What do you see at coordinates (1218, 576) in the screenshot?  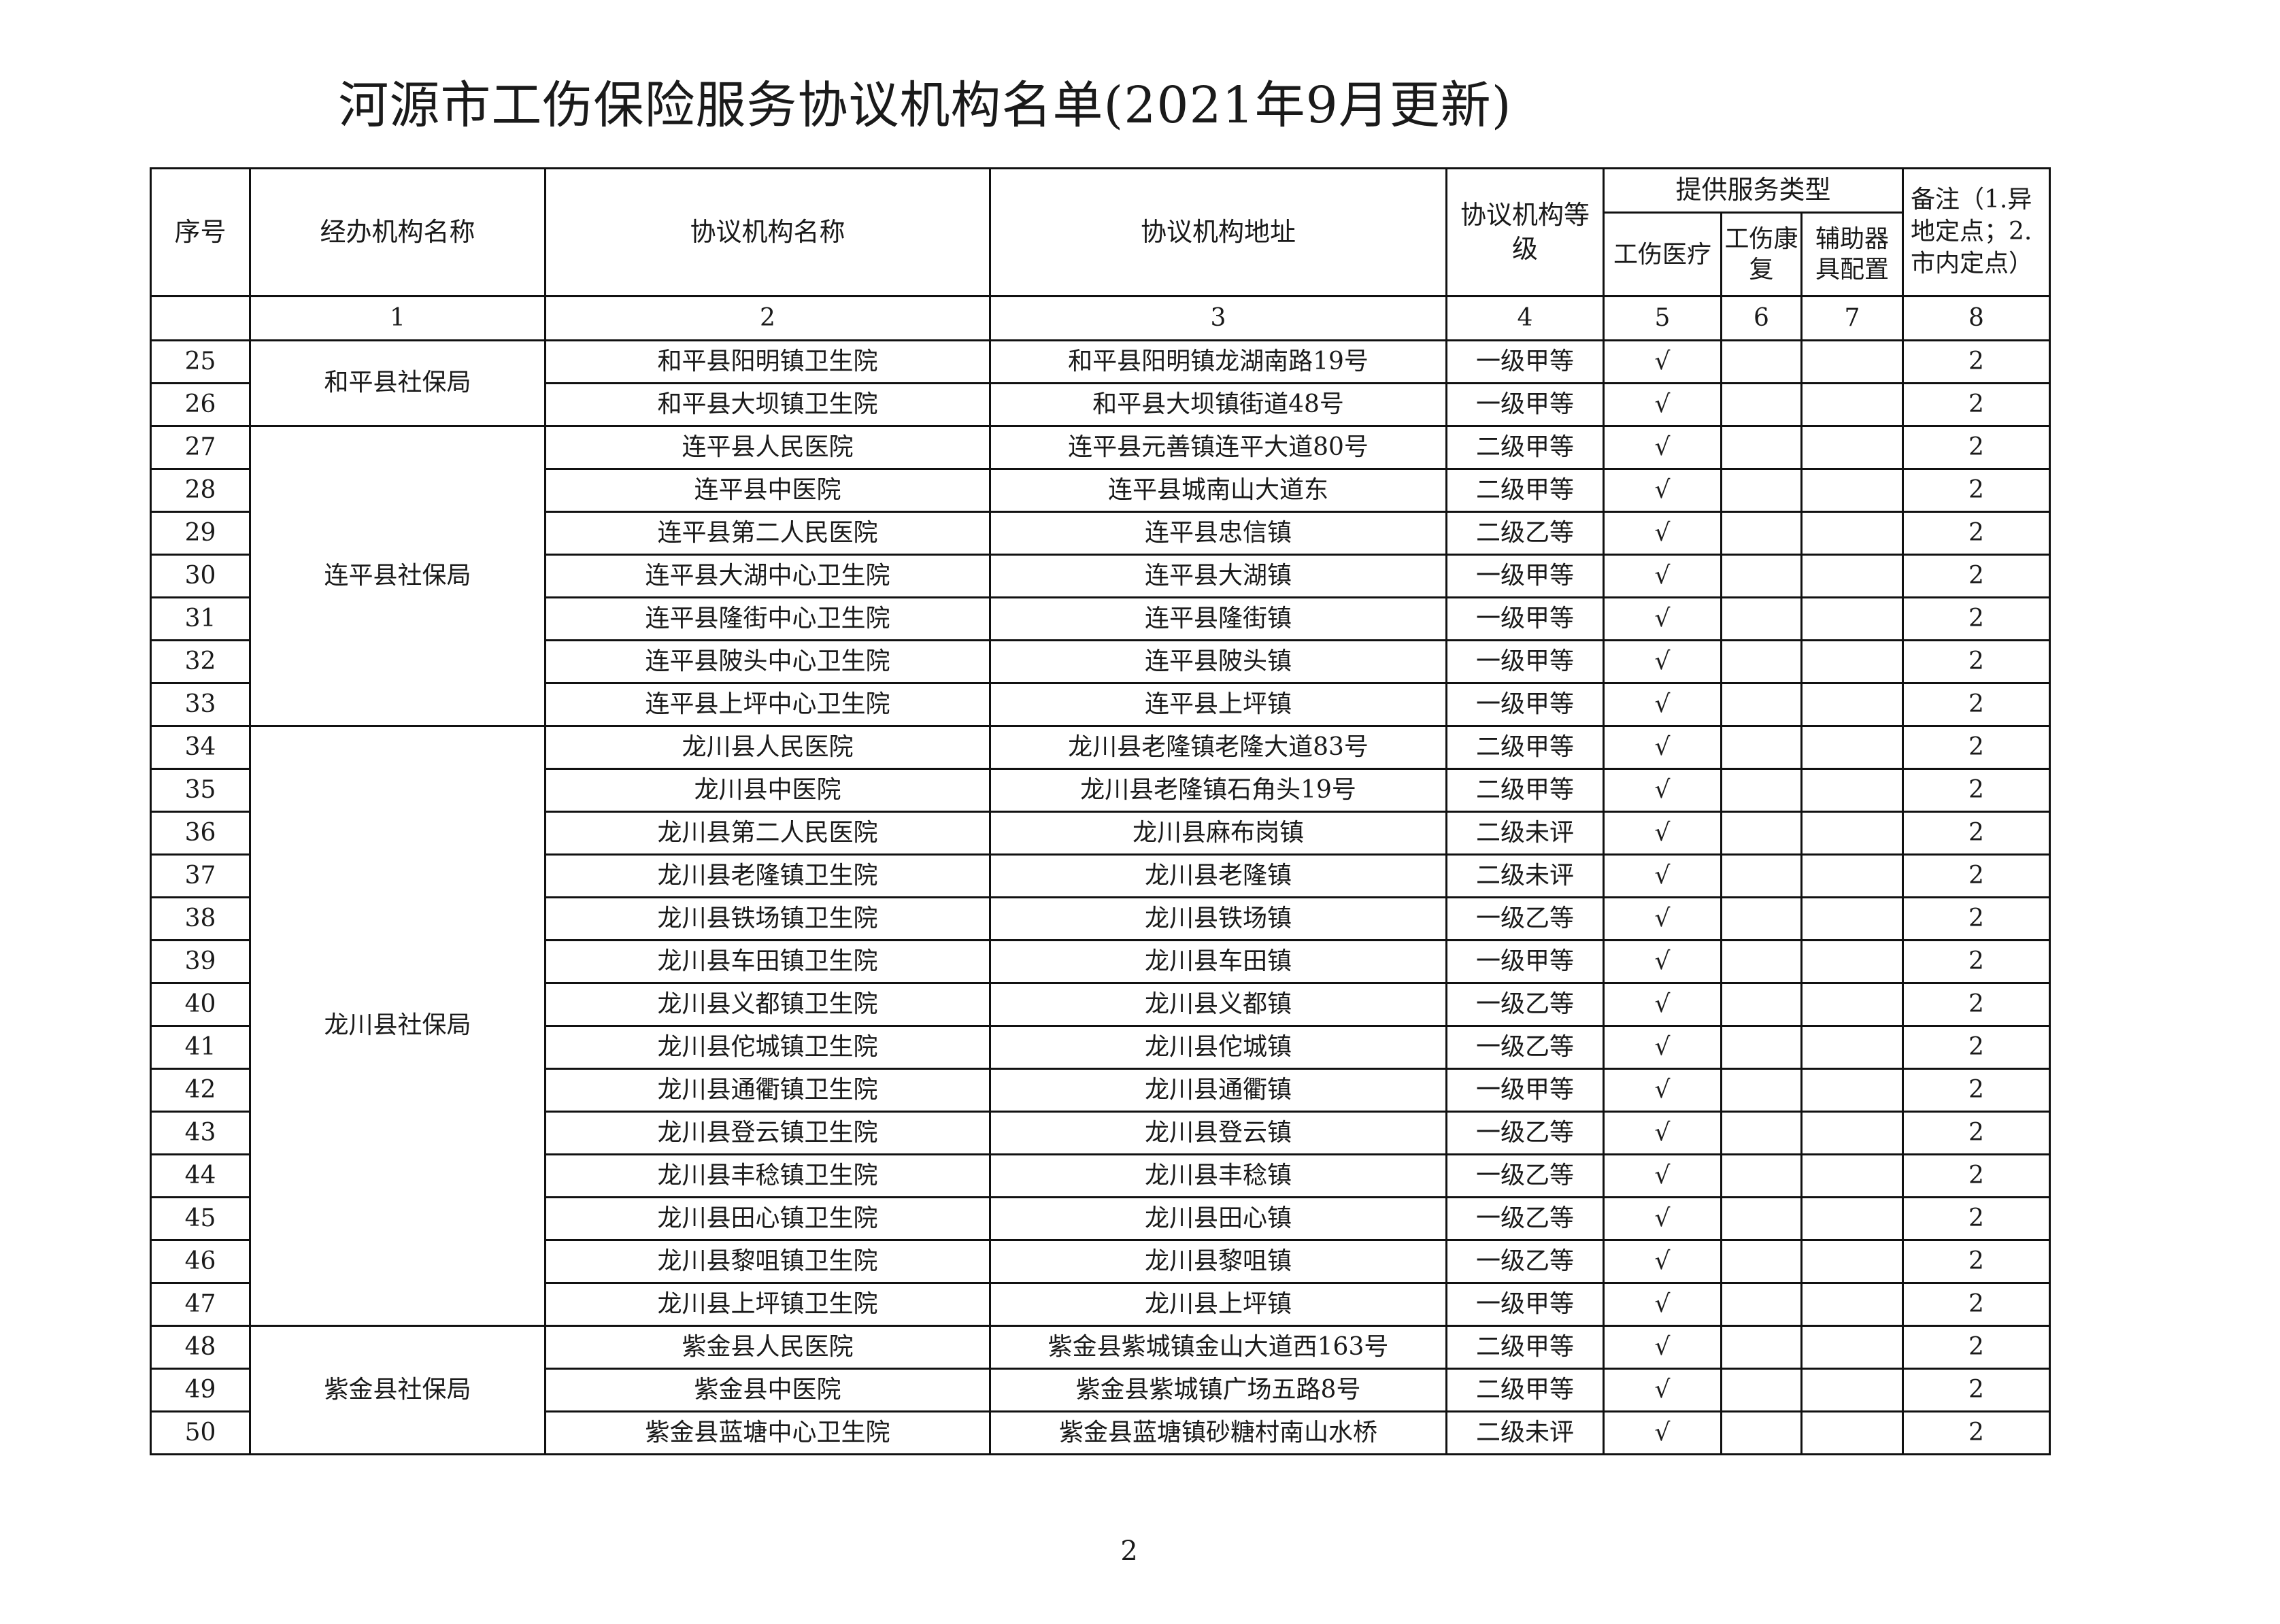 I see `address-cell: 连平县大湖镇` at bounding box center [1218, 576].